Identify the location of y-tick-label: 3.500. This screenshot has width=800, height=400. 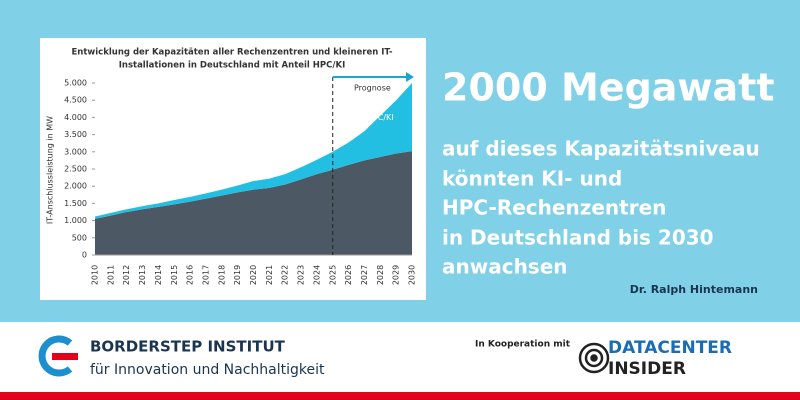
(75, 134).